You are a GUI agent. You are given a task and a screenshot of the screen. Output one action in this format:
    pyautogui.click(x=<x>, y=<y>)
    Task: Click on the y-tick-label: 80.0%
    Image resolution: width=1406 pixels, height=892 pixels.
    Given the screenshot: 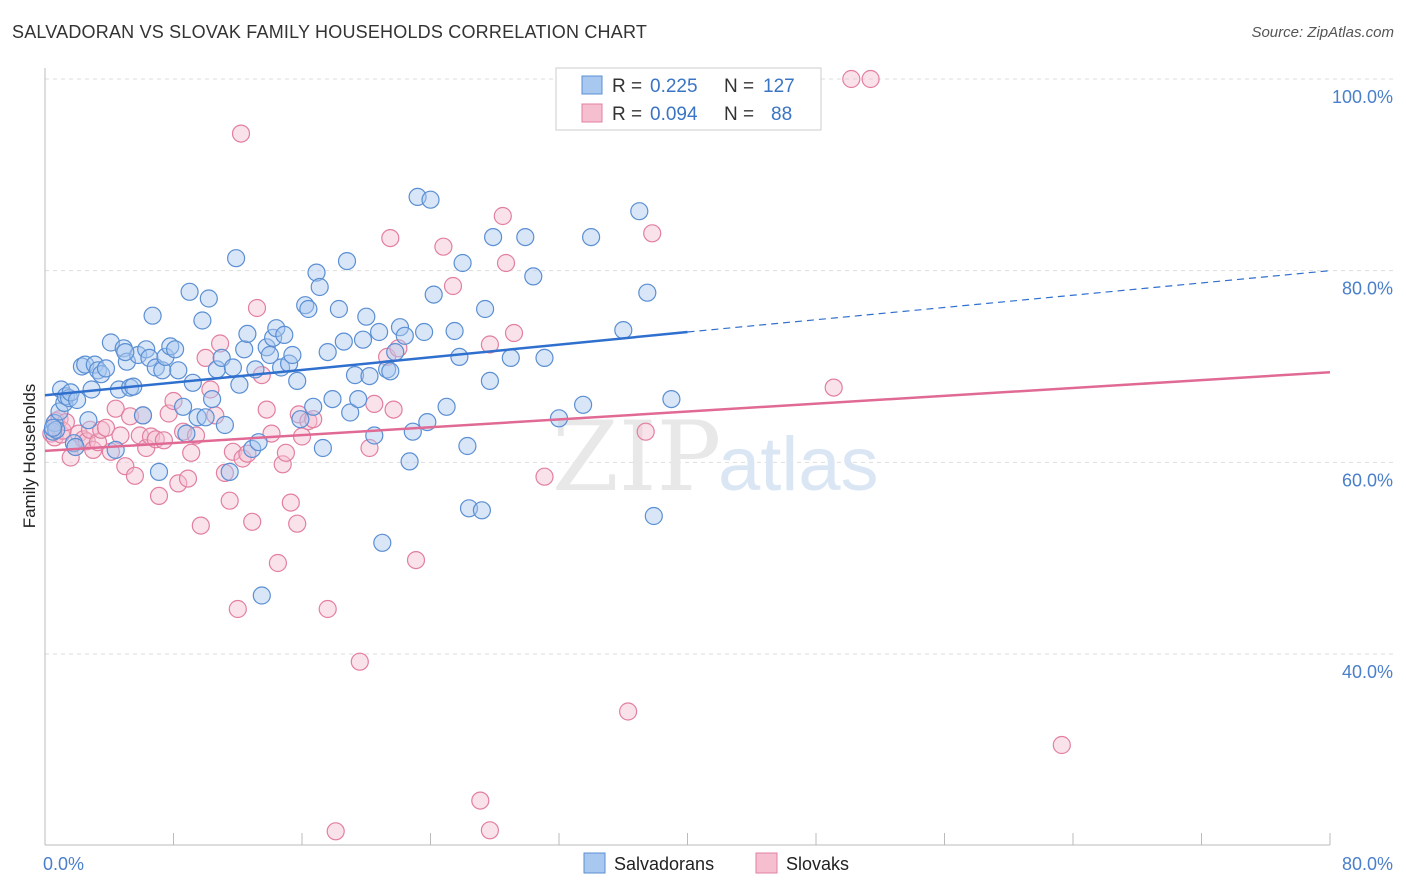 What is the action you would take?
    pyautogui.click(x=1367, y=289)
    